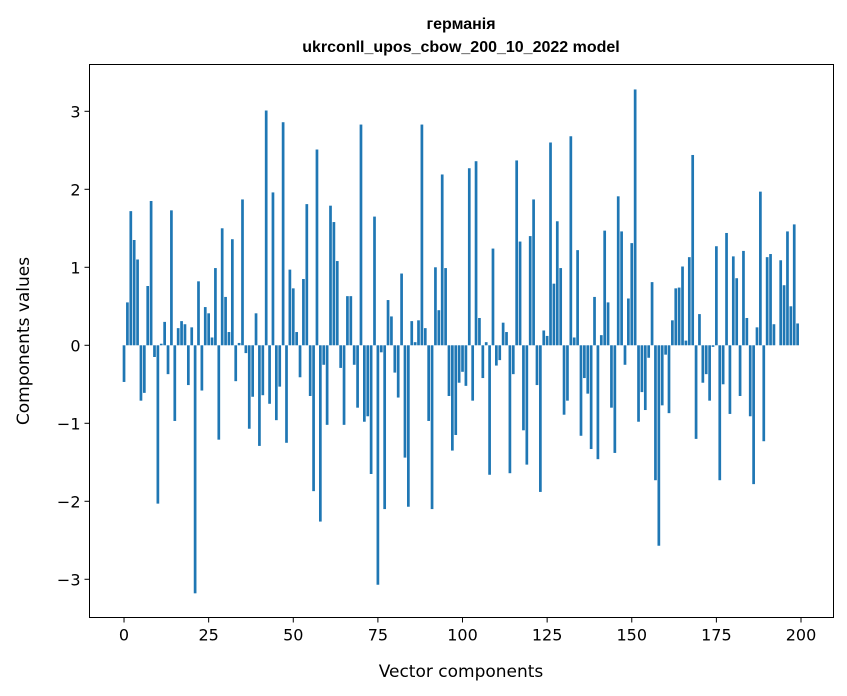 Image resolution: width=847 pixels, height=696 pixels. What do you see at coordinates (293, 635) in the screenshot?
I see `x-tick-label: 50` at bounding box center [293, 635].